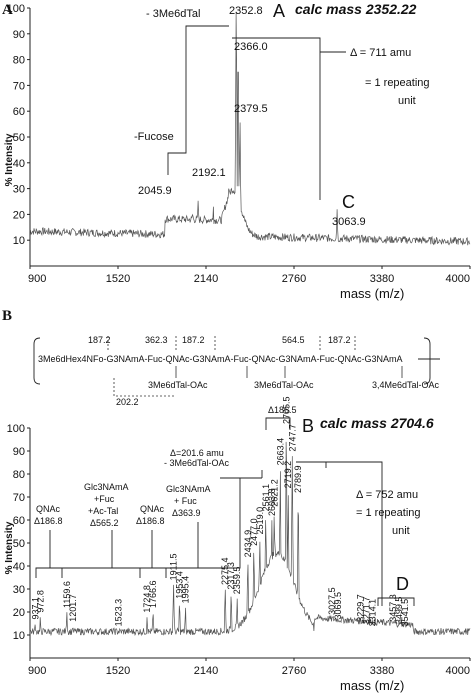  I want to click on peak-label-b: 1911.5, so click(174, 567).